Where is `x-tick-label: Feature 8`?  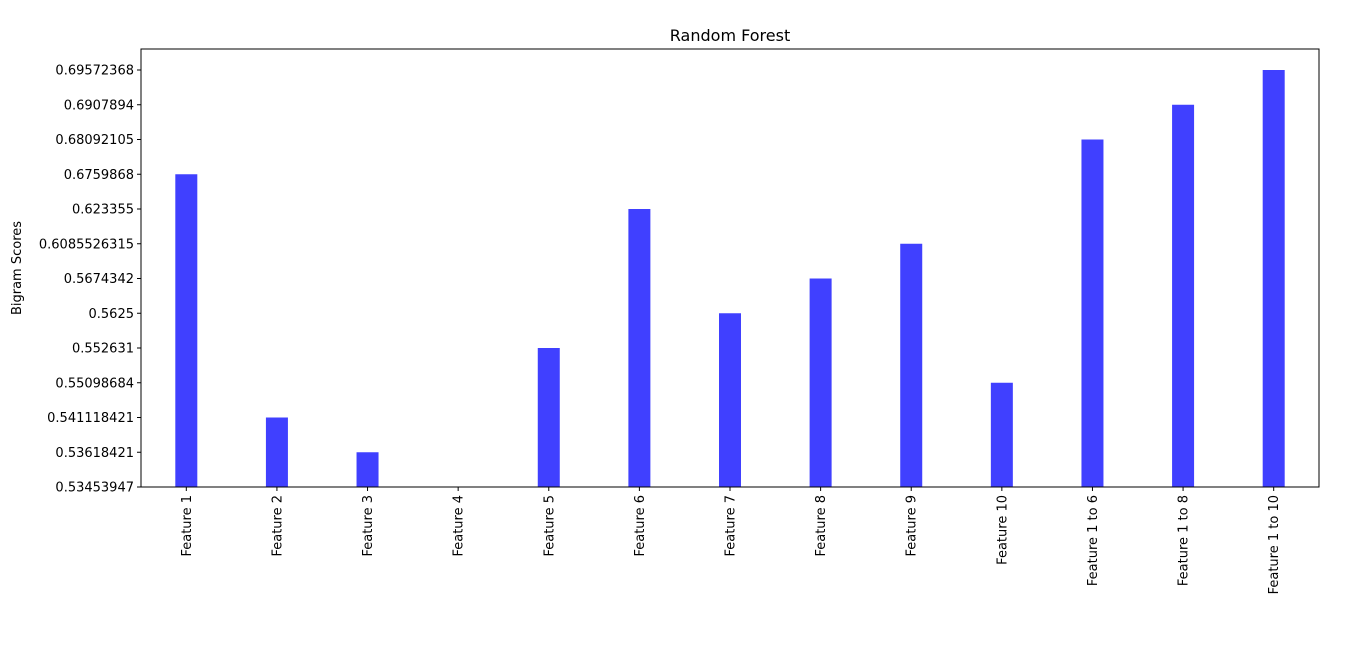
x-tick-label: Feature 8 is located at coordinates (821, 526).